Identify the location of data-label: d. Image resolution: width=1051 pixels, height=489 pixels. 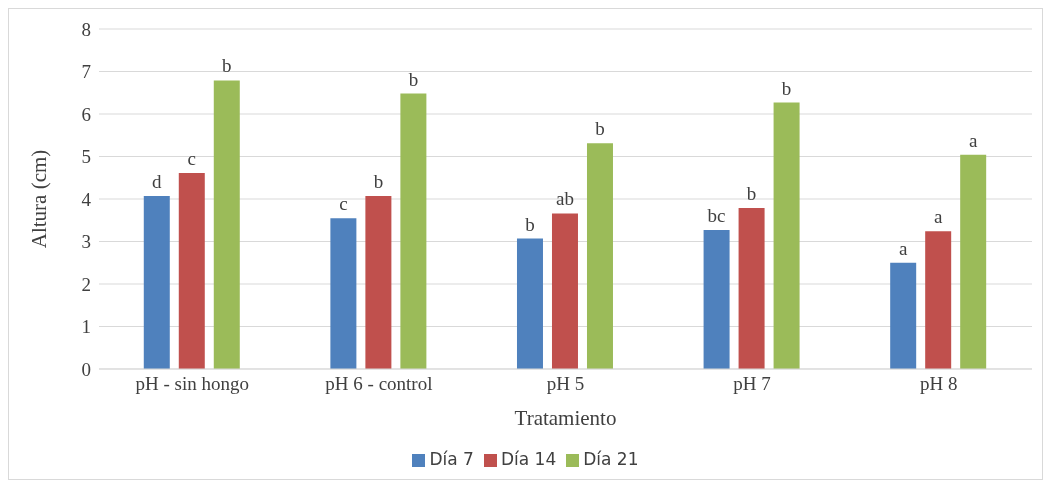
(157, 182).